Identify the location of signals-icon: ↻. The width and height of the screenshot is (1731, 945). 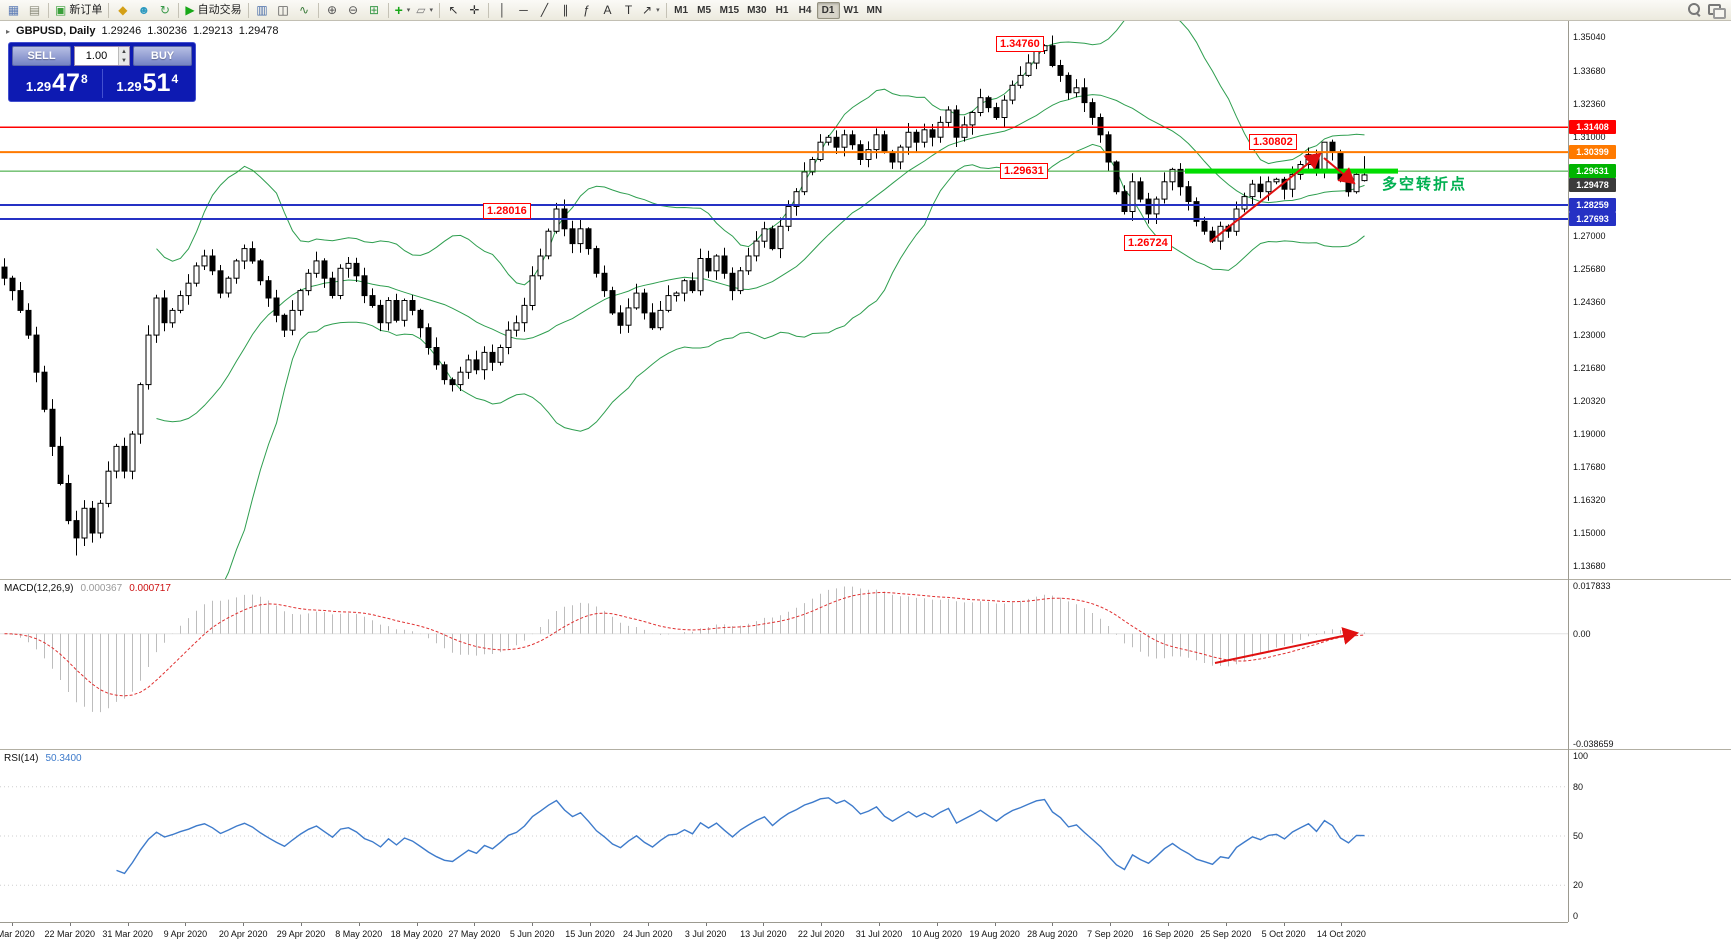
(164, 10).